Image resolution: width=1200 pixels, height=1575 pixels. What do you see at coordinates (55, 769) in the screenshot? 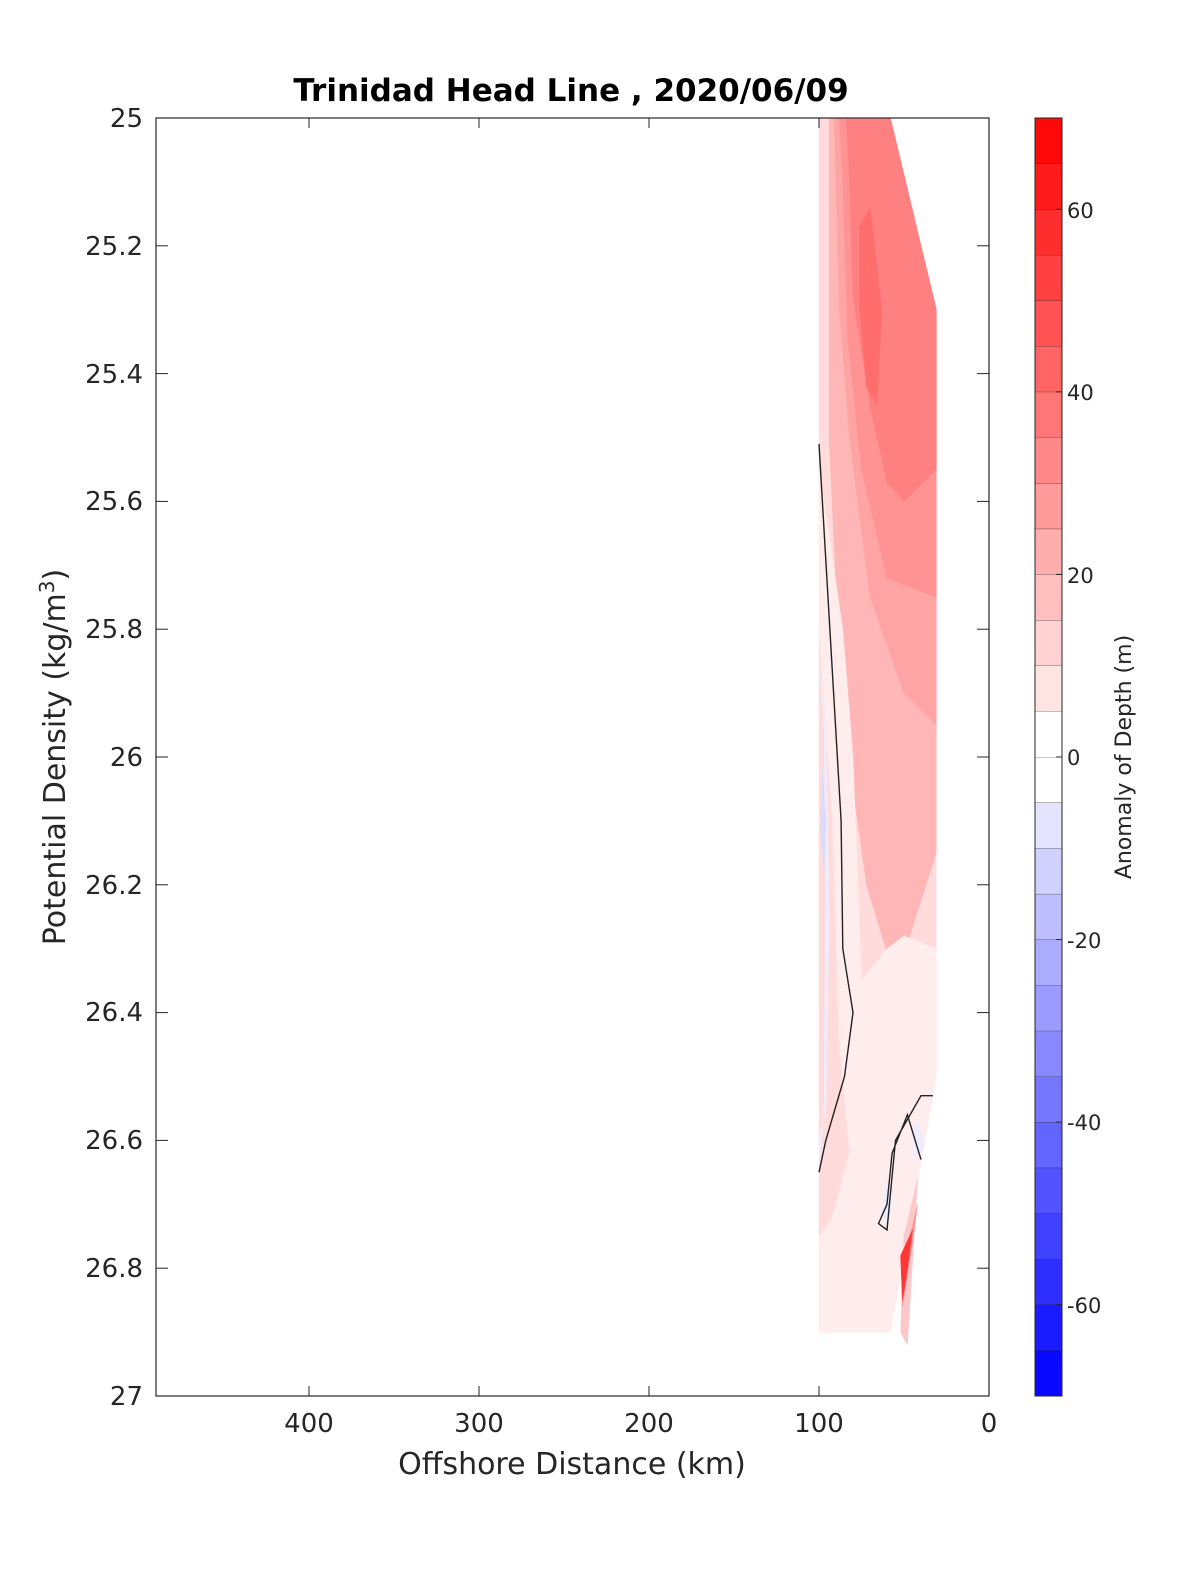
I see `y-axis-label-text: Potential Density (kg/m` at bounding box center [55, 769].